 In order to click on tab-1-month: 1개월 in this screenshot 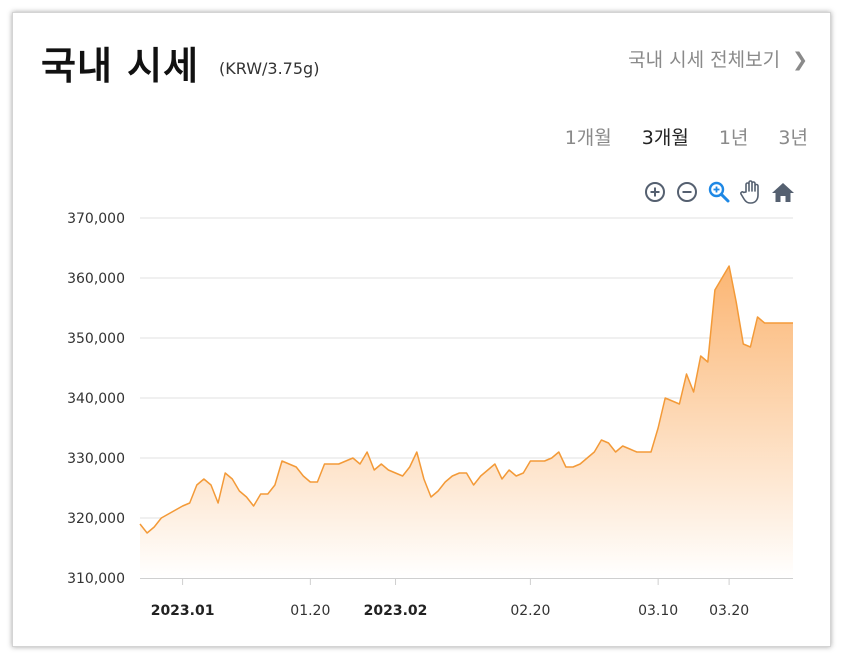, I will do `click(588, 138)`.